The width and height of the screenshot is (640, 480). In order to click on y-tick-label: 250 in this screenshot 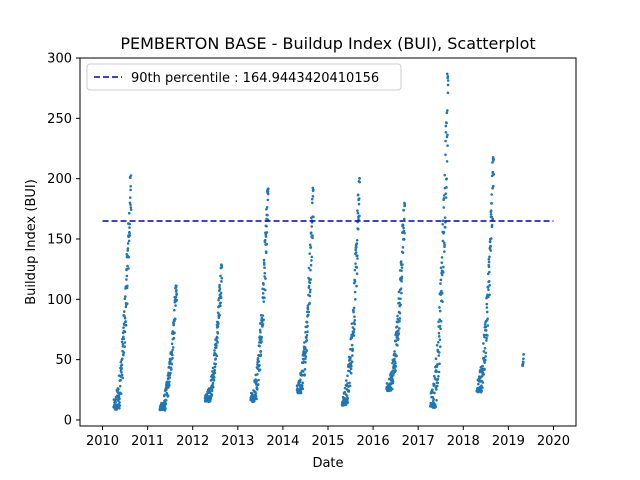, I will do `click(59, 119)`.